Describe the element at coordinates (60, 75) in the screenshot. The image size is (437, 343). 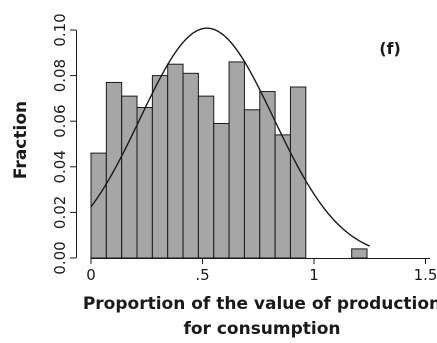
I see `y-tick-label: 0.08` at that location.